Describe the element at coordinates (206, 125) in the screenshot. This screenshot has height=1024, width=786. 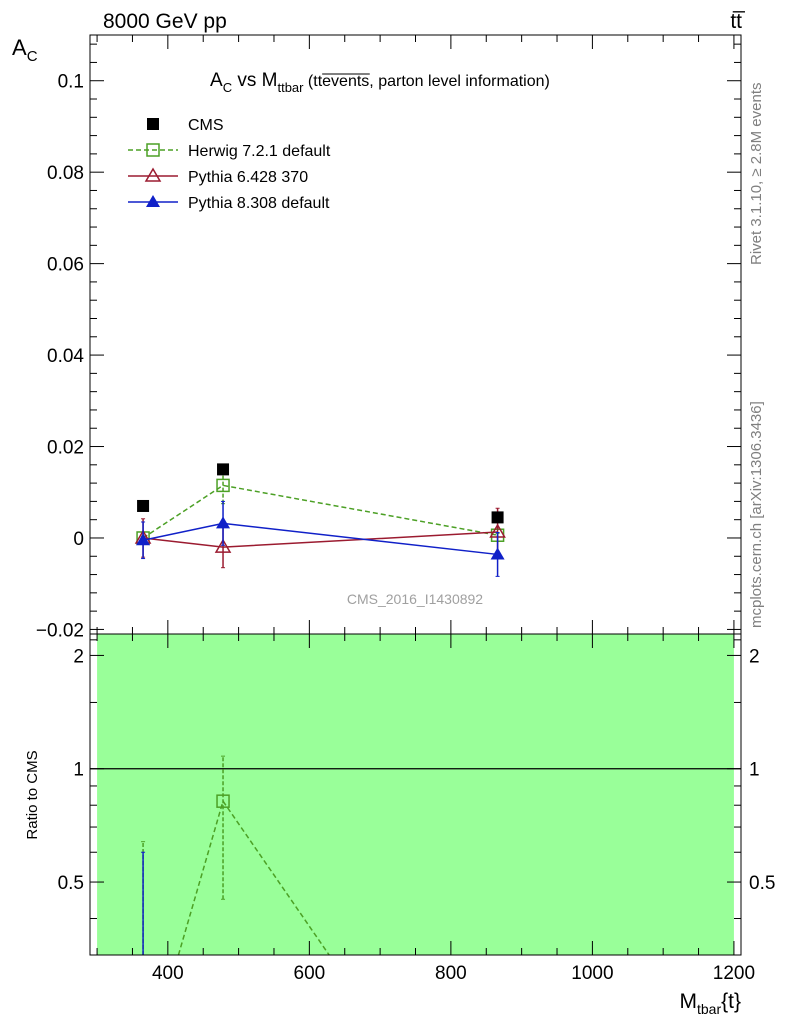
I see `legend-entry: CMS` at that location.